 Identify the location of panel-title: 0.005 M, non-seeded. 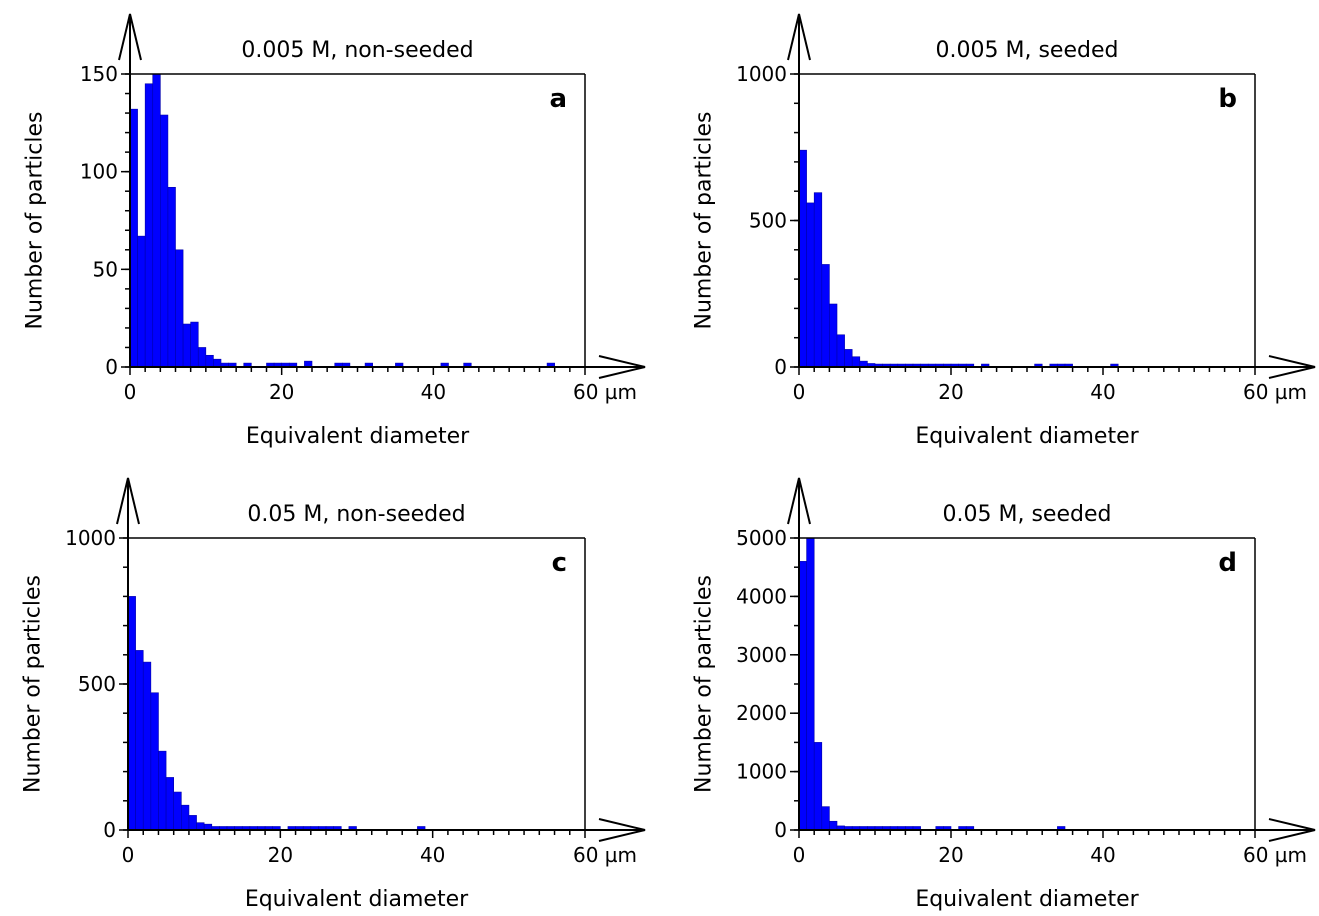
(357, 50).